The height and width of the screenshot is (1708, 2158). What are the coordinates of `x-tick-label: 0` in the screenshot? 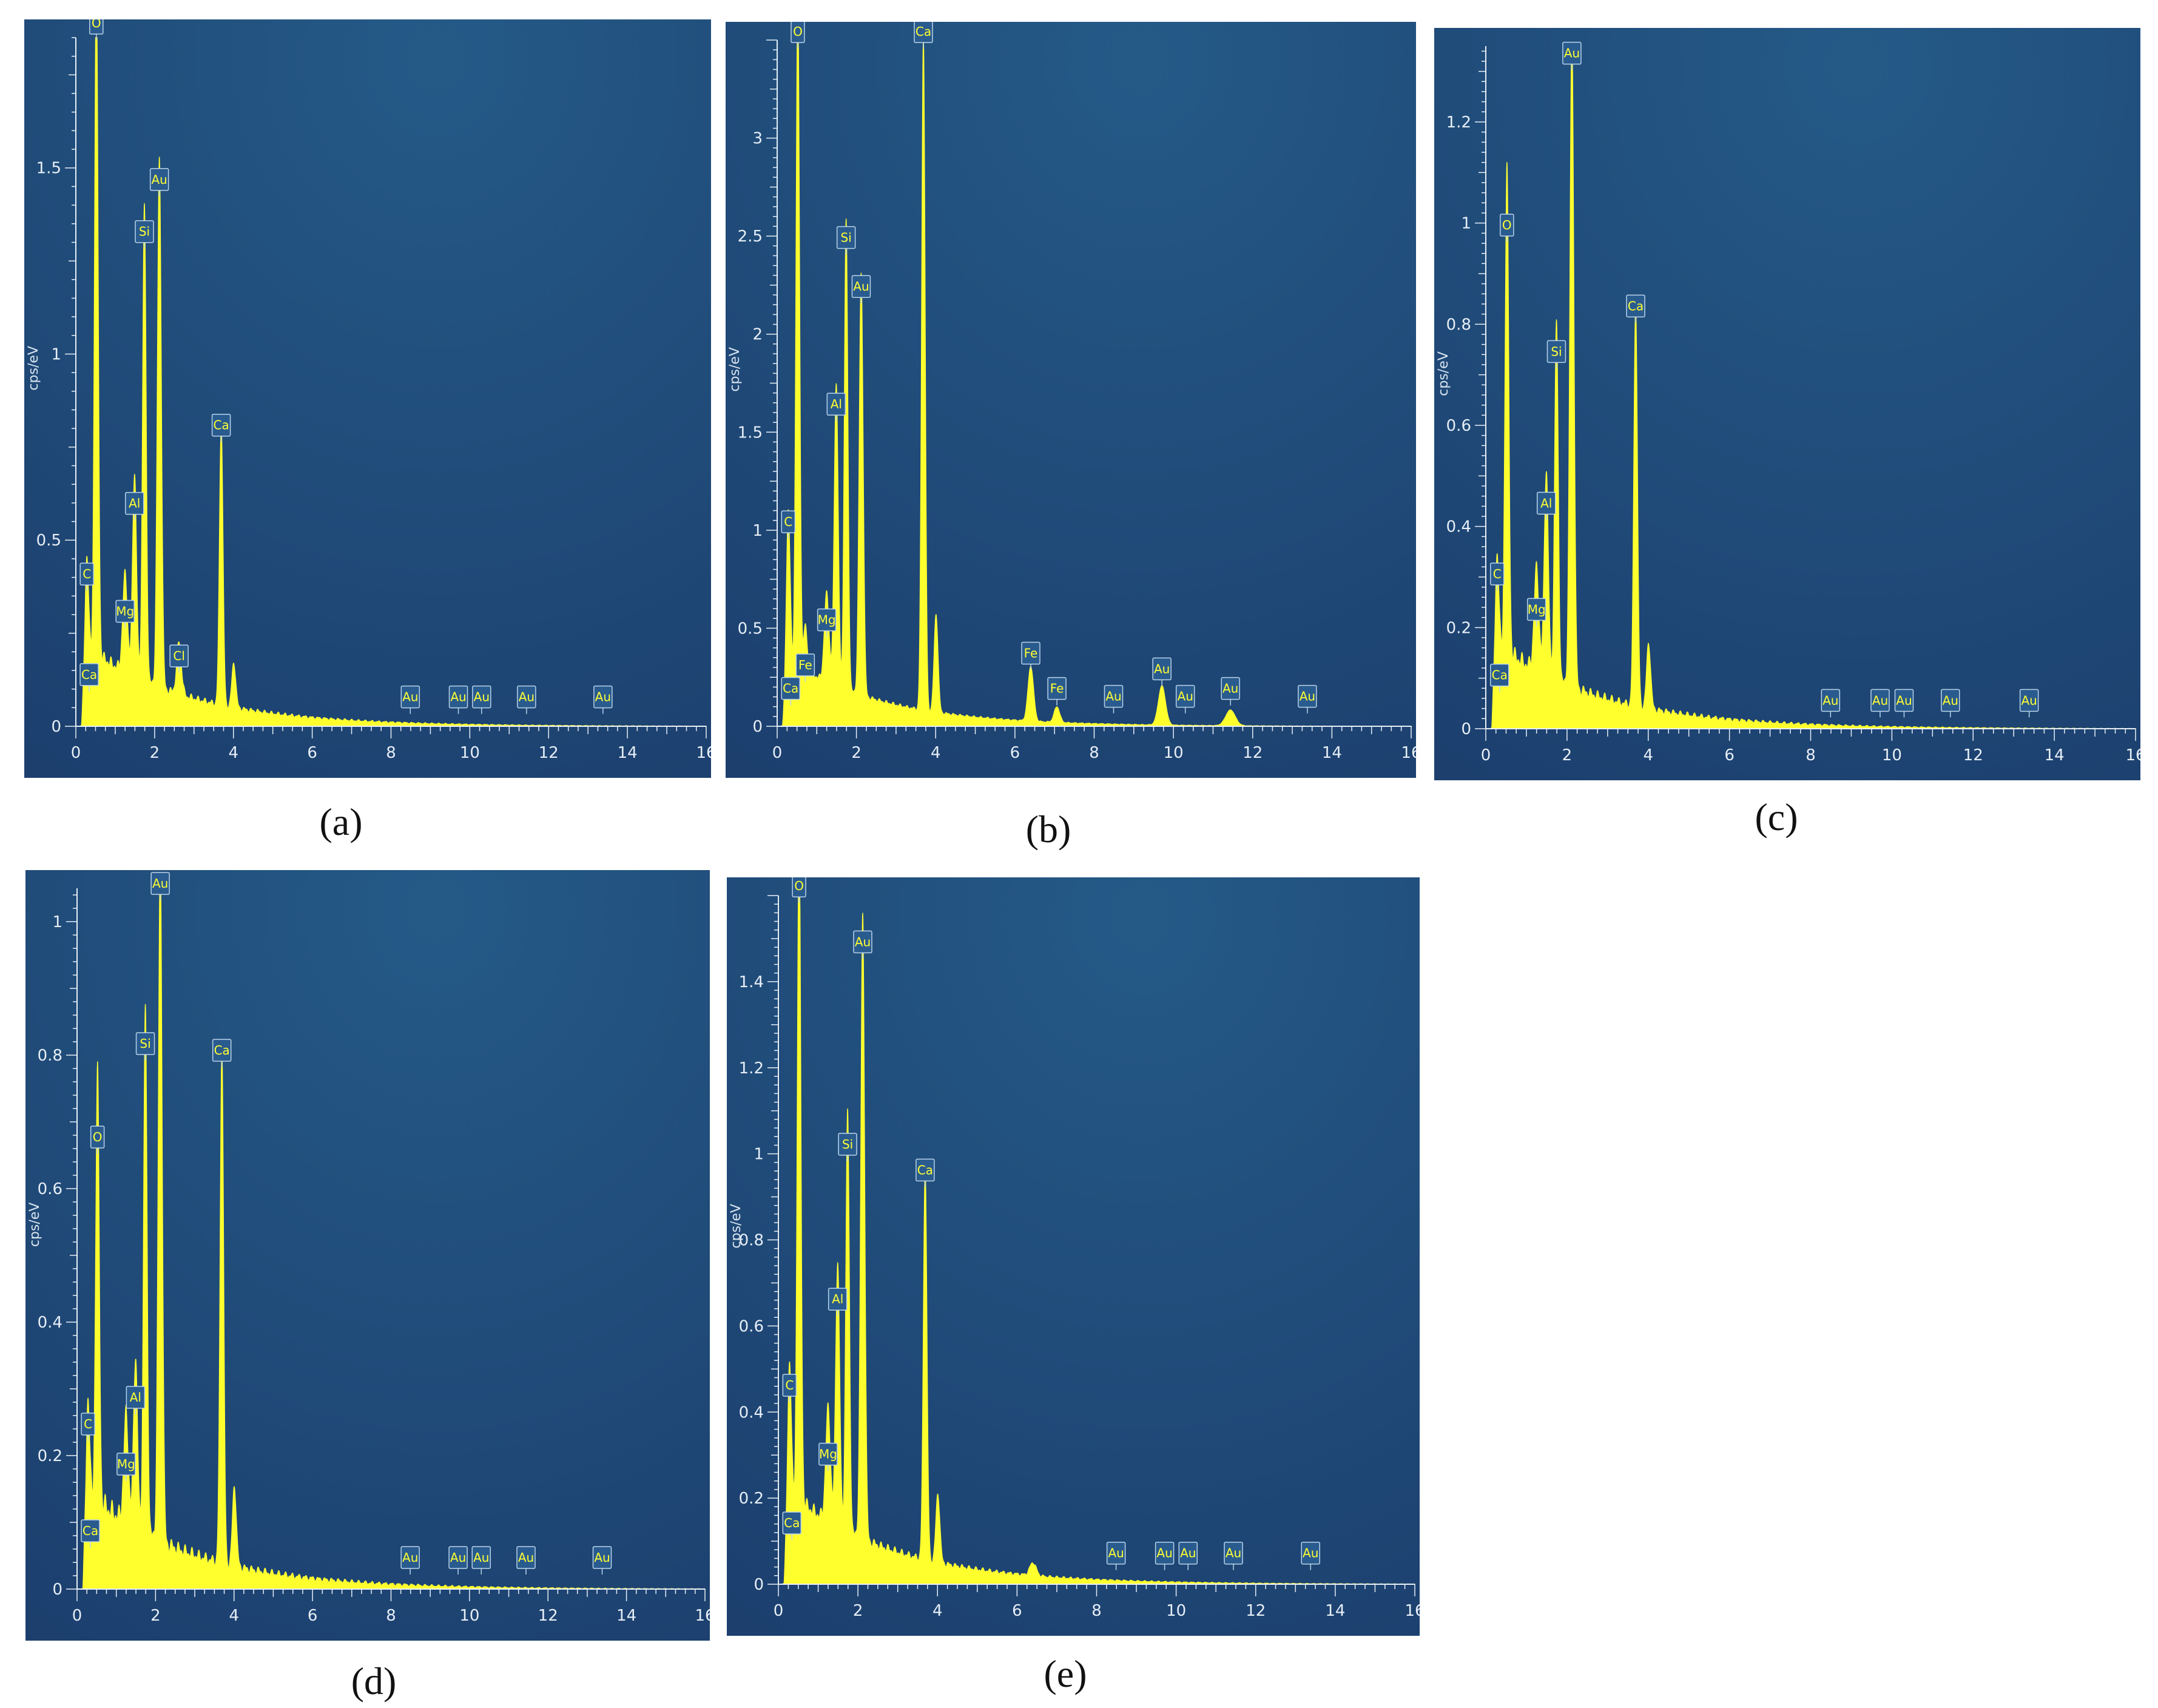 It's located at (777, 753).